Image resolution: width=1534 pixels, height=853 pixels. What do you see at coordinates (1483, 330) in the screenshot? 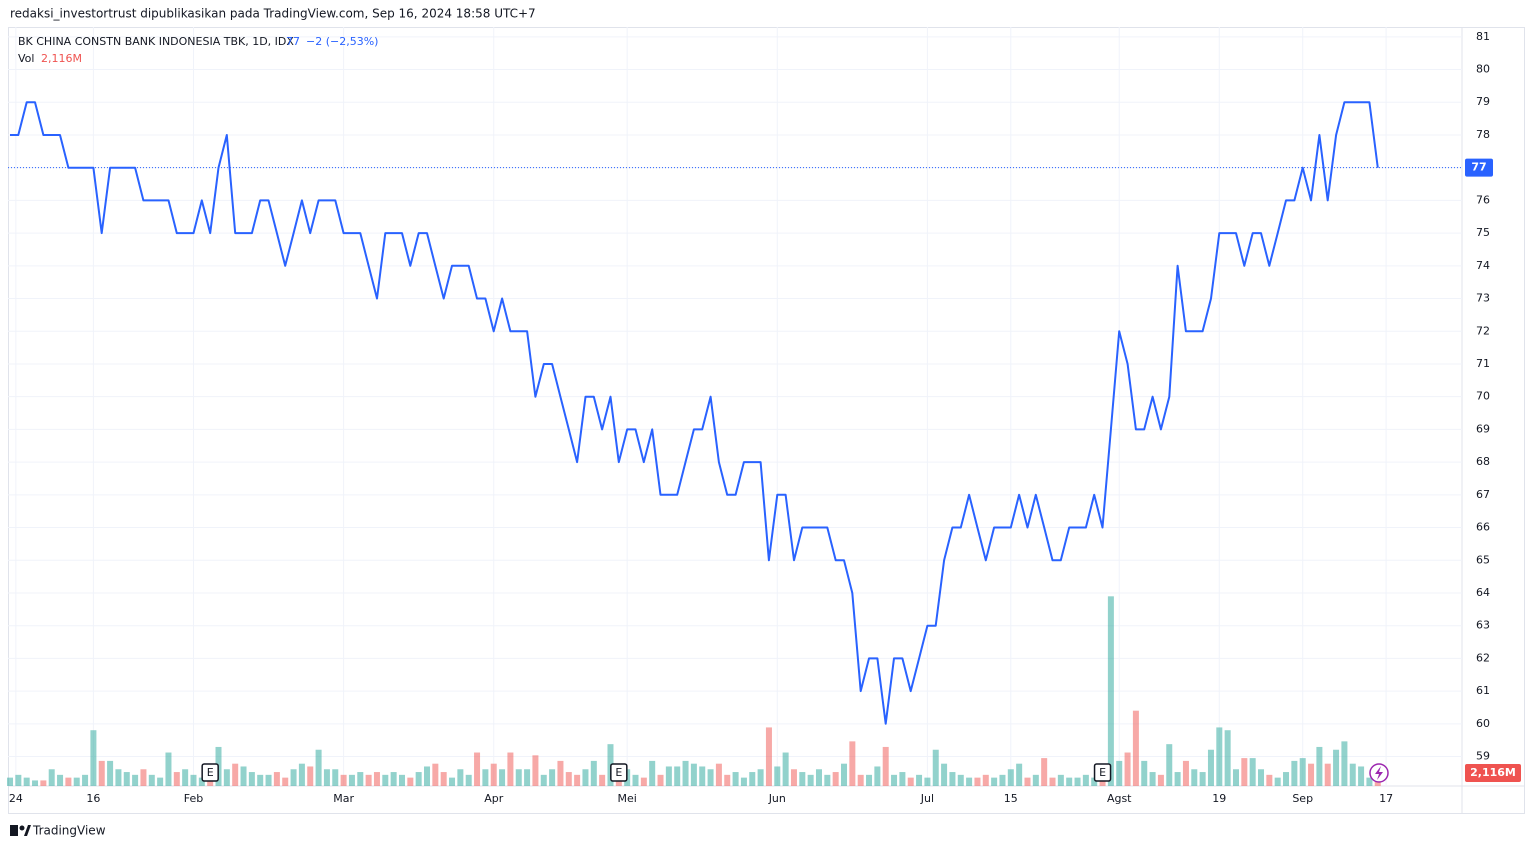
I see `y-tick-label: 72` at bounding box center [1483, 330].